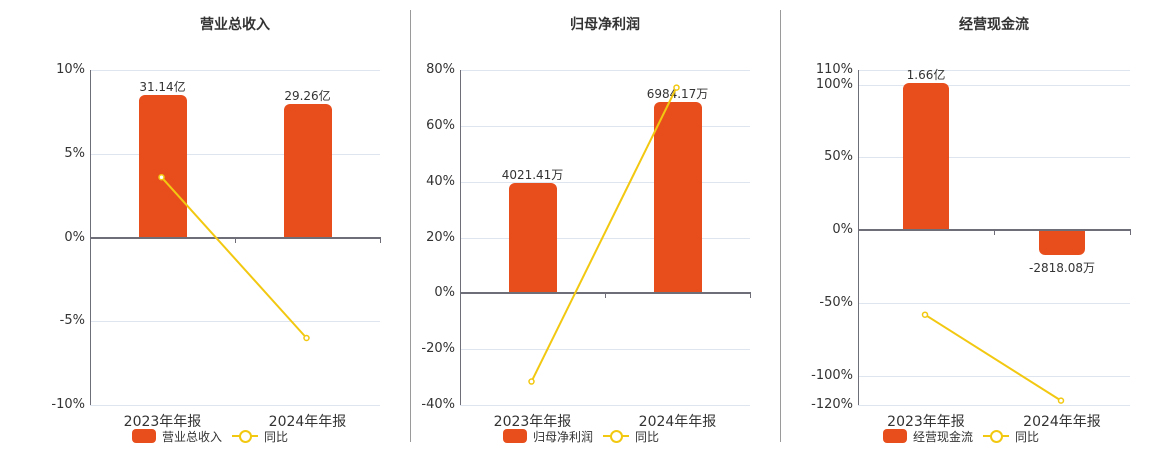 The height and width of the screenshot is (450, 1160). I want to click on chart-title: 营业总收入, so click(235, 25).